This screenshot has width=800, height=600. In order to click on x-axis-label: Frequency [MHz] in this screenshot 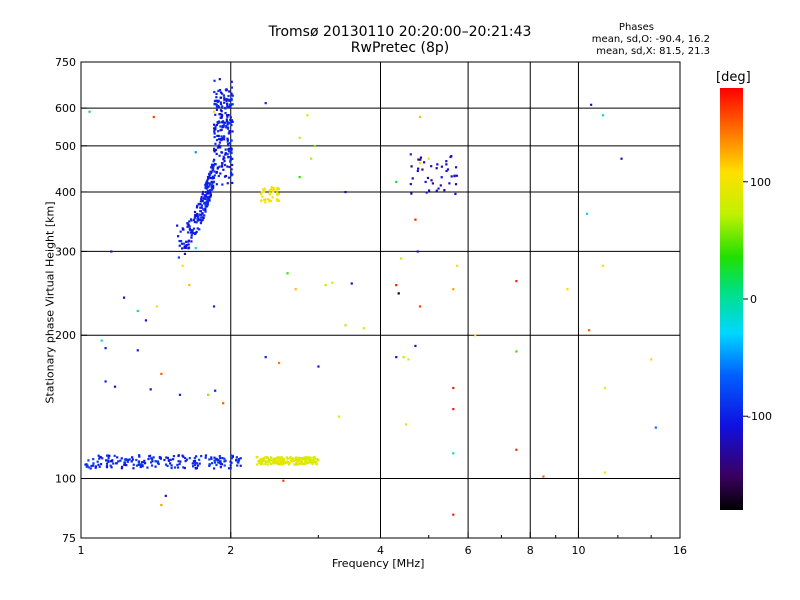, I will do `click(378, 563)`.